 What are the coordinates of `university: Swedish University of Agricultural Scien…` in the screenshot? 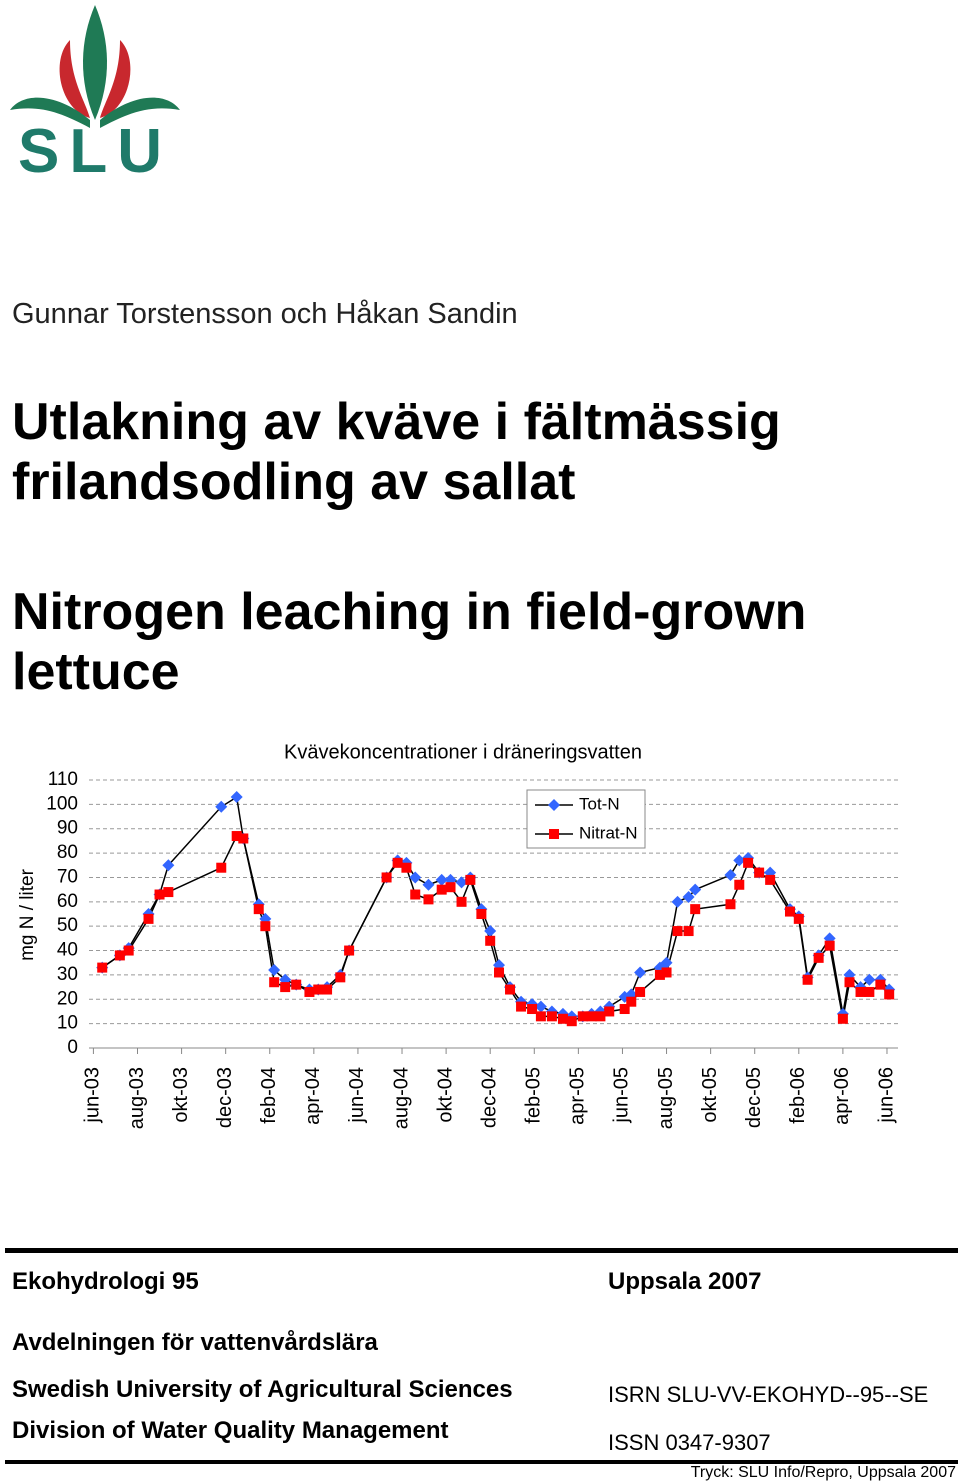 It's located at (262, 1389).